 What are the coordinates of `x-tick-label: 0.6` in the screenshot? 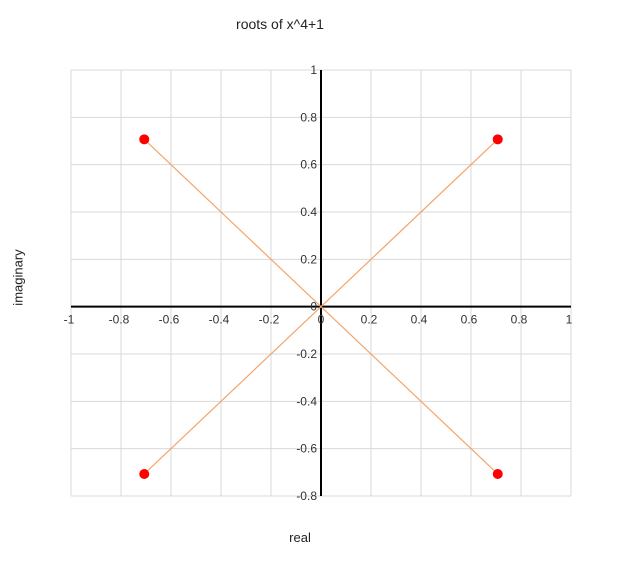 It's located at (469, 320).